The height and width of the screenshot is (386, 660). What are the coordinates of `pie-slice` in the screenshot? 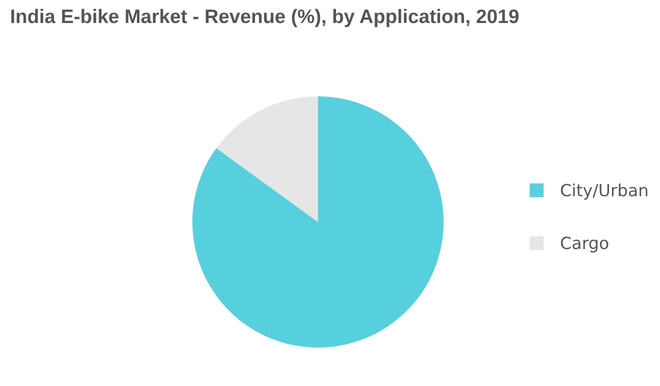 It's located at (267, 159).